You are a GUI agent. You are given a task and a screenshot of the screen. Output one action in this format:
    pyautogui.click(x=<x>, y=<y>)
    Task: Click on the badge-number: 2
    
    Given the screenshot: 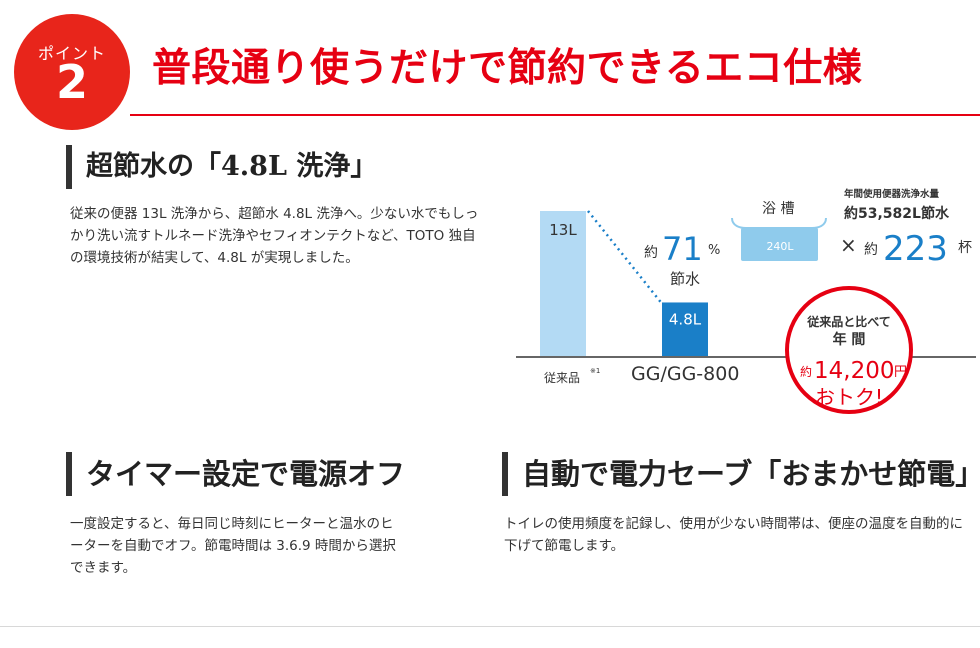 What is the action you would take?
    pyautogui.click(x=71, y=82)
    